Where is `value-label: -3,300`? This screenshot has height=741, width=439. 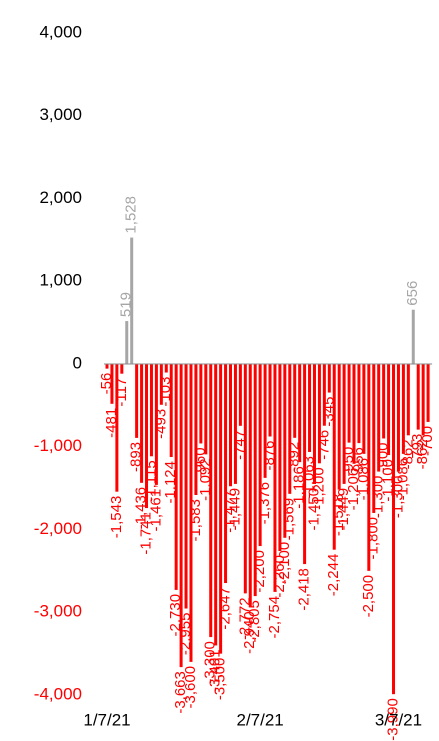
value-label: -3,300 is located at coordinates (210, 662).